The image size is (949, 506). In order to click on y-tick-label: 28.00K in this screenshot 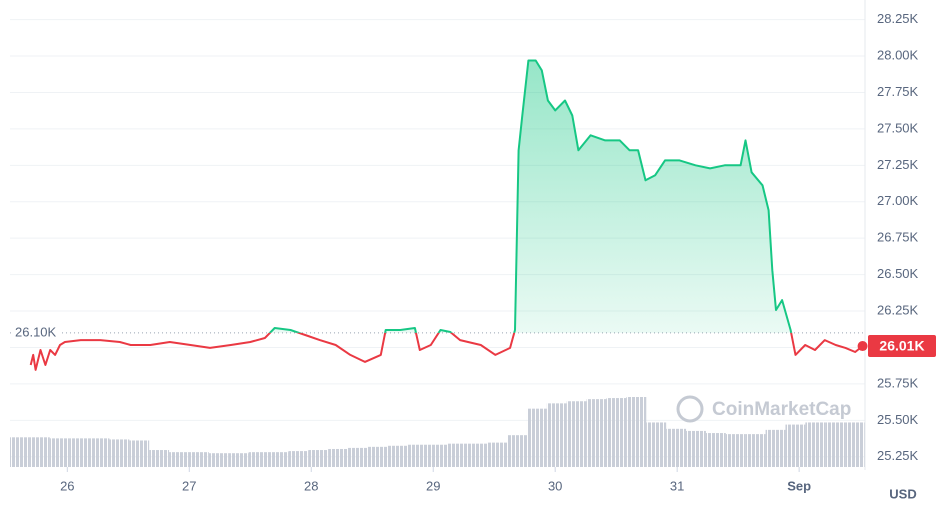, I will do `click(898, 54)`.